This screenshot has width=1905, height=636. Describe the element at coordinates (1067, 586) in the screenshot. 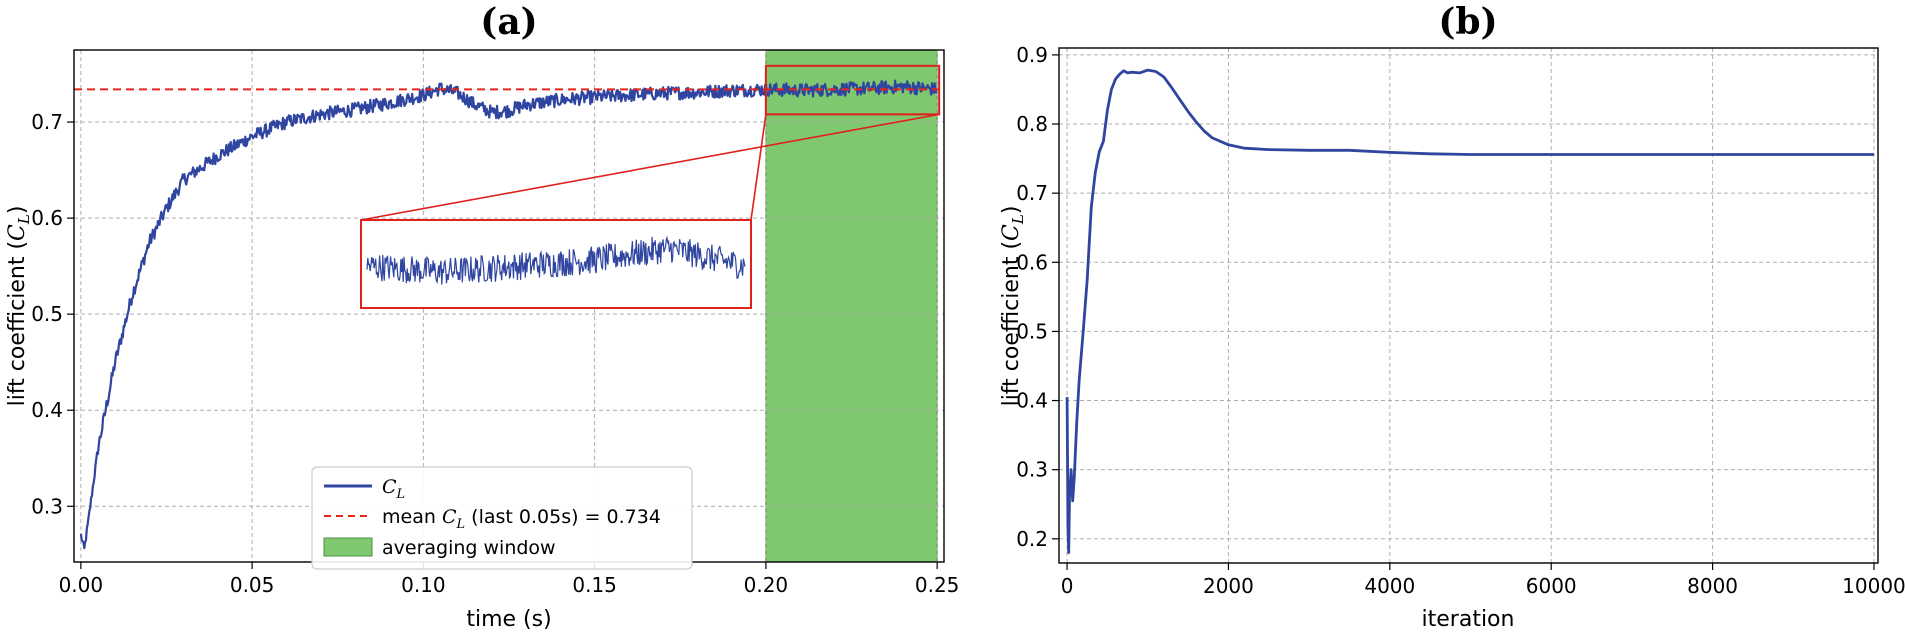

I see `panel-b-x-tick-label: 0` at that location.